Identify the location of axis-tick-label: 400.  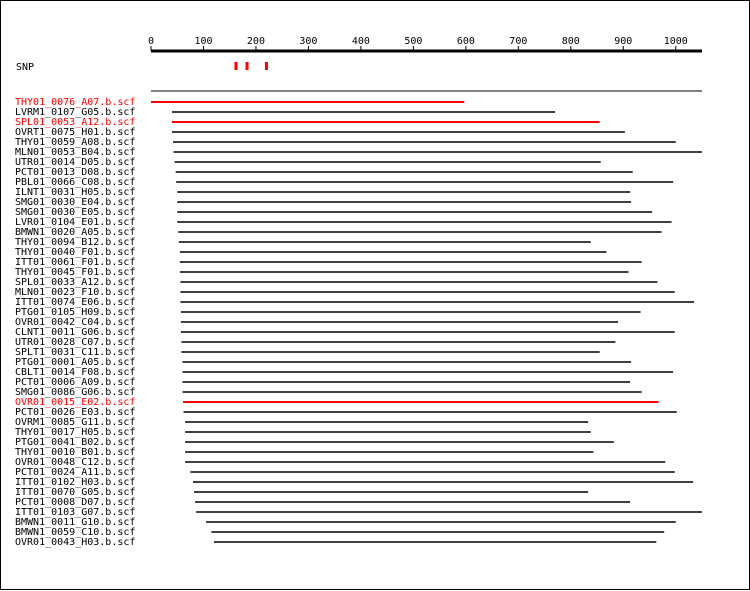
(361, 41).